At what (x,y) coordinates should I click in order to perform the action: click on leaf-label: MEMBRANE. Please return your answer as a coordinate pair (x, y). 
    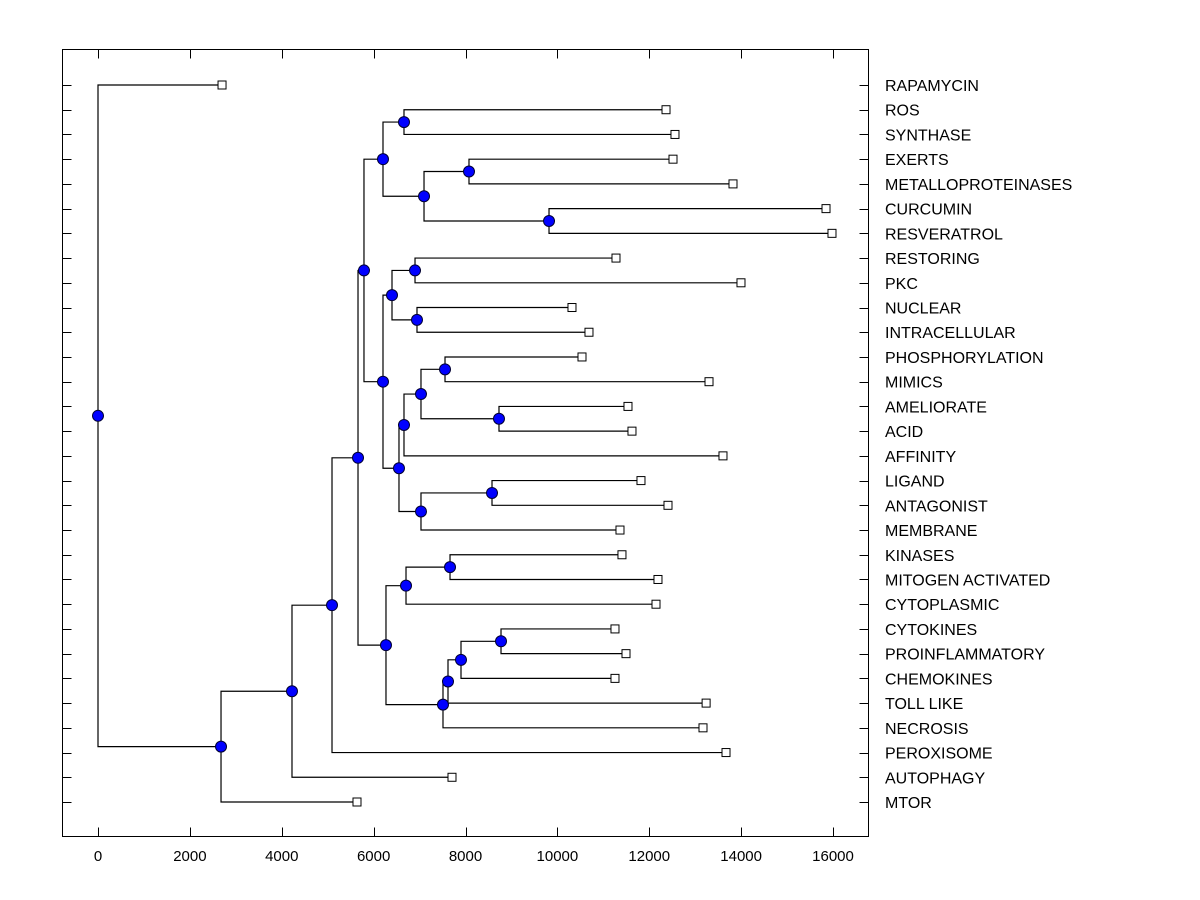
    Looking at the image, I should click on (931, 531).